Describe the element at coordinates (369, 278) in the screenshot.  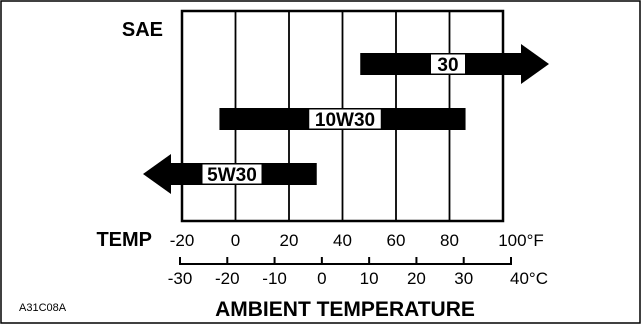
I see `celsius-tick-label: 10` at that location.